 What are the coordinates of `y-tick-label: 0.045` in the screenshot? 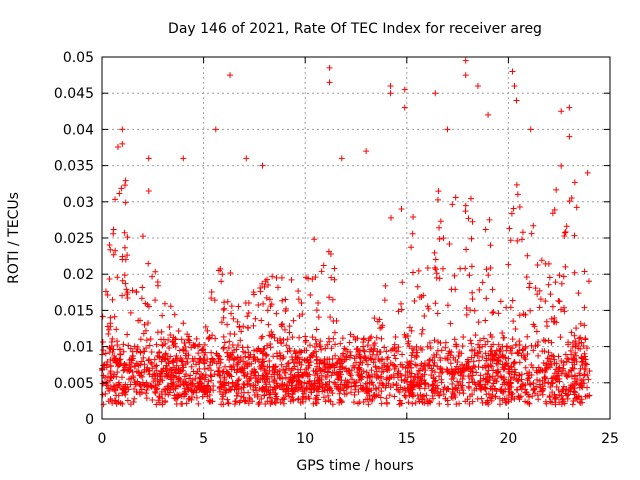 It's located at (74, 94).